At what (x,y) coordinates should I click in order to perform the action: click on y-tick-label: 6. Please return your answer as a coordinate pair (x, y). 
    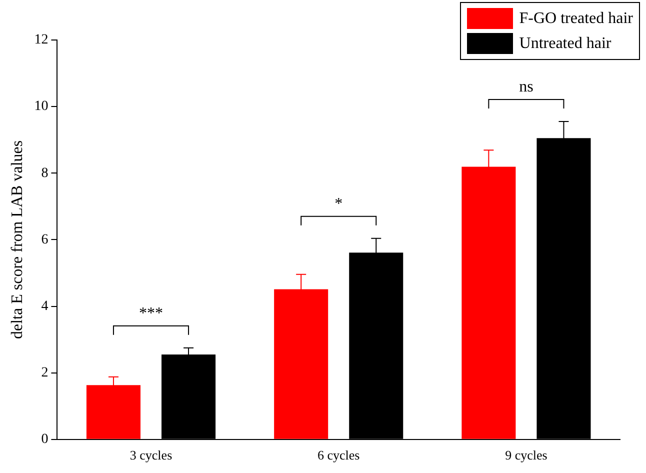
    Looking at the image, I should click on (44, 240).